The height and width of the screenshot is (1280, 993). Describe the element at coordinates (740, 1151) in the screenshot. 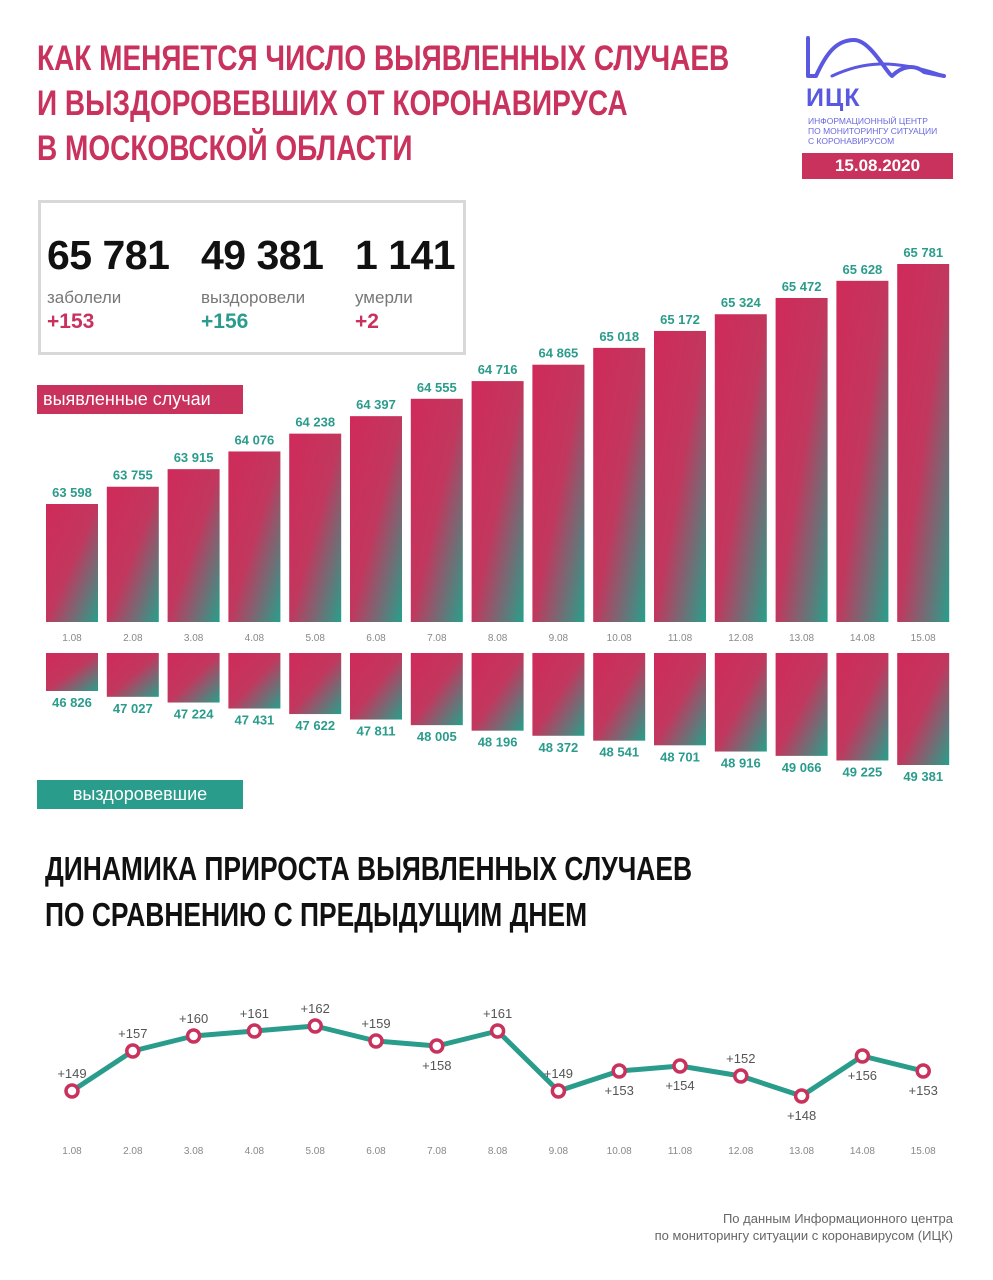

I see `x-tick-label: 12.08` at that location.